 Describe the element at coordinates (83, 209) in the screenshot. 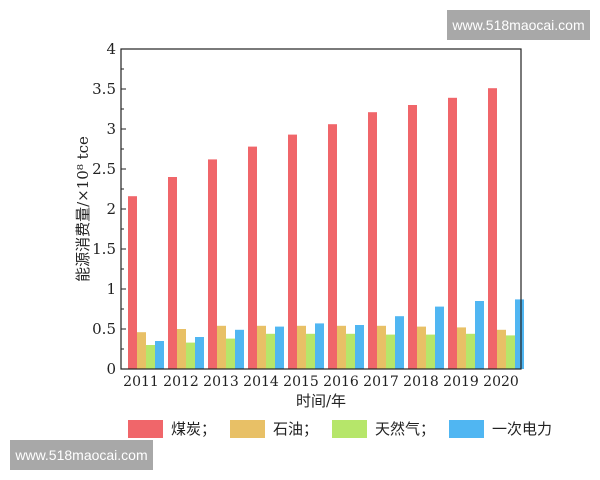

I see `y-axis-label: 能源消费量/×10⁸ tce` at that location.